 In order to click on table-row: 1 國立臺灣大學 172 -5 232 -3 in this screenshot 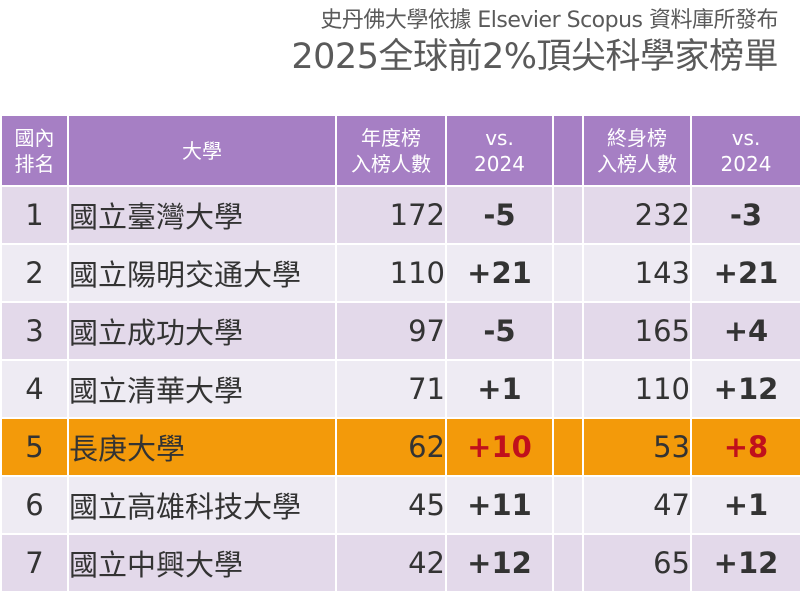, I will do `click(400, 215)`.